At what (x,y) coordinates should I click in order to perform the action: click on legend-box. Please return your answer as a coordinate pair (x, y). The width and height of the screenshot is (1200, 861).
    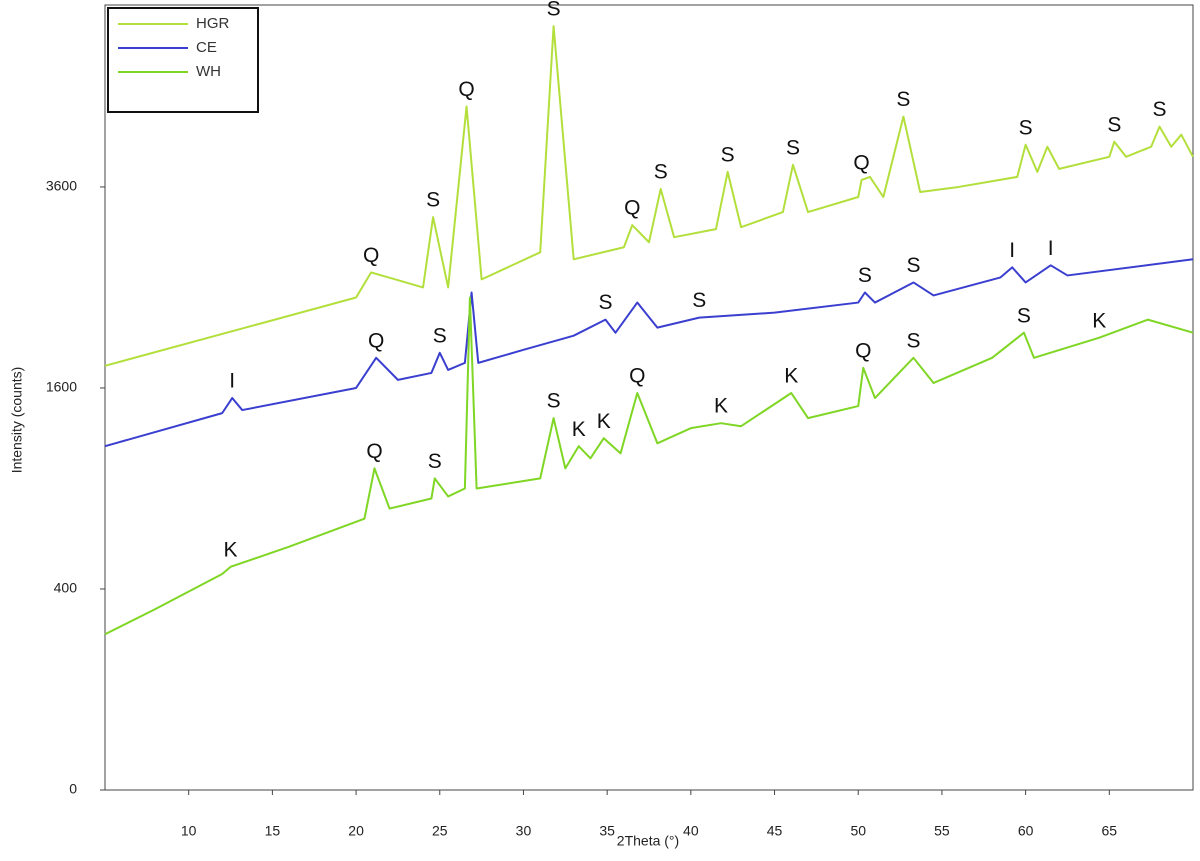
    Looking at the image, I should click on (183, 60).